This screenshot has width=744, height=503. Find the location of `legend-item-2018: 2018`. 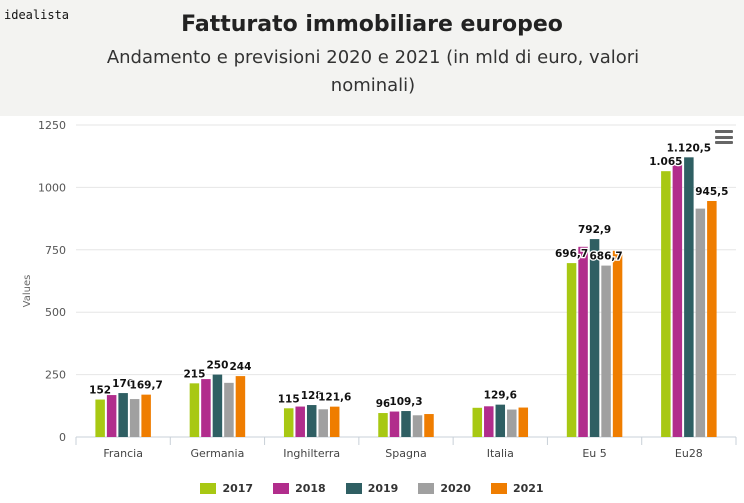

legend-item-2018: 2018 is located at coordinates (299, 488).